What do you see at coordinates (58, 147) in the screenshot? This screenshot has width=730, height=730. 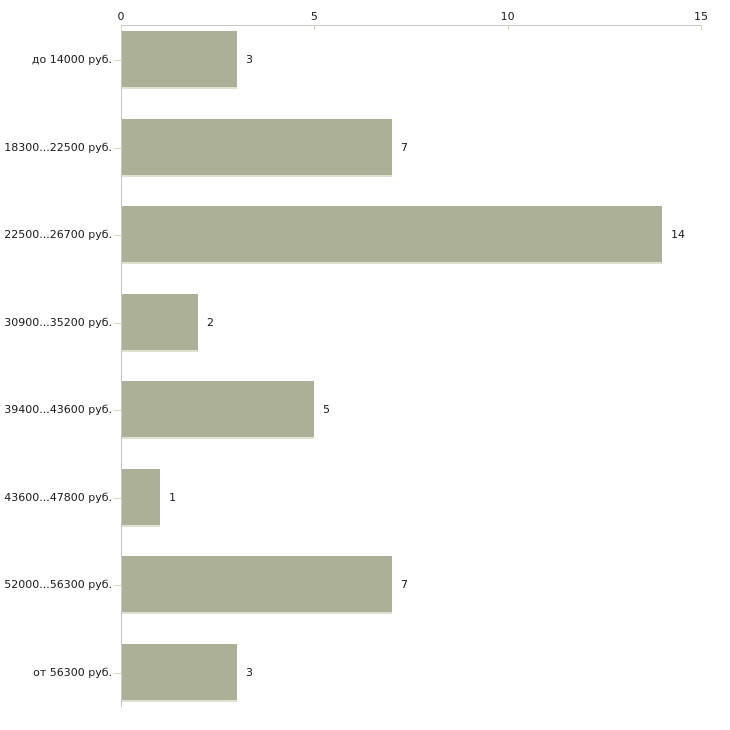 I see `category-label: 18300...22500 руб.` at bounding box center [58, 147].